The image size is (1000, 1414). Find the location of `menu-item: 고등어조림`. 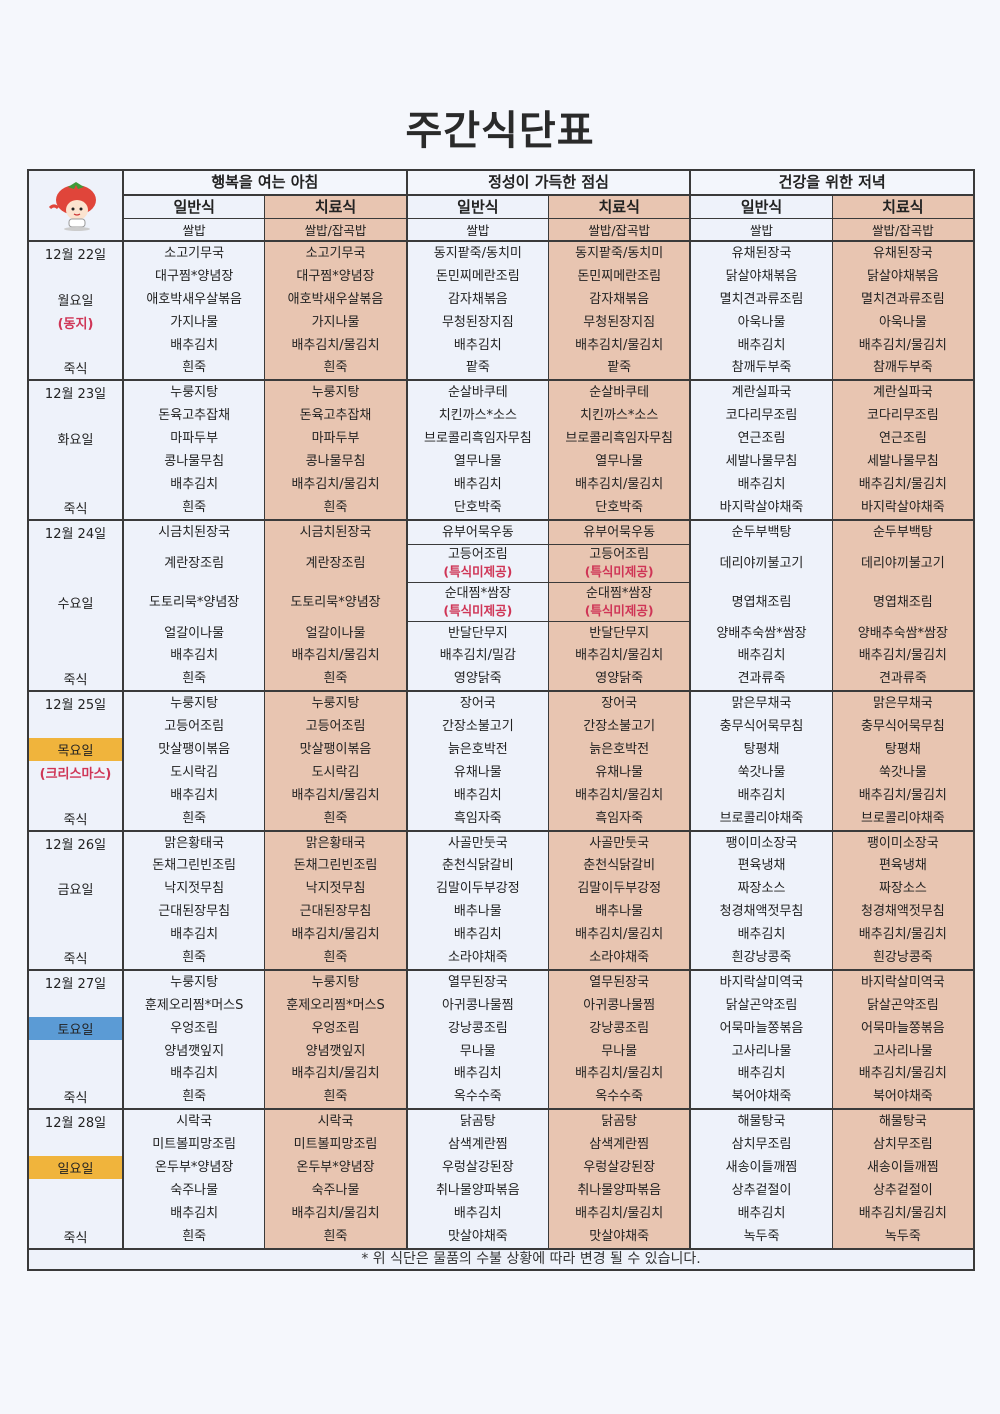

menu-item: 고등어조림 is located at coordinates (335, 727).